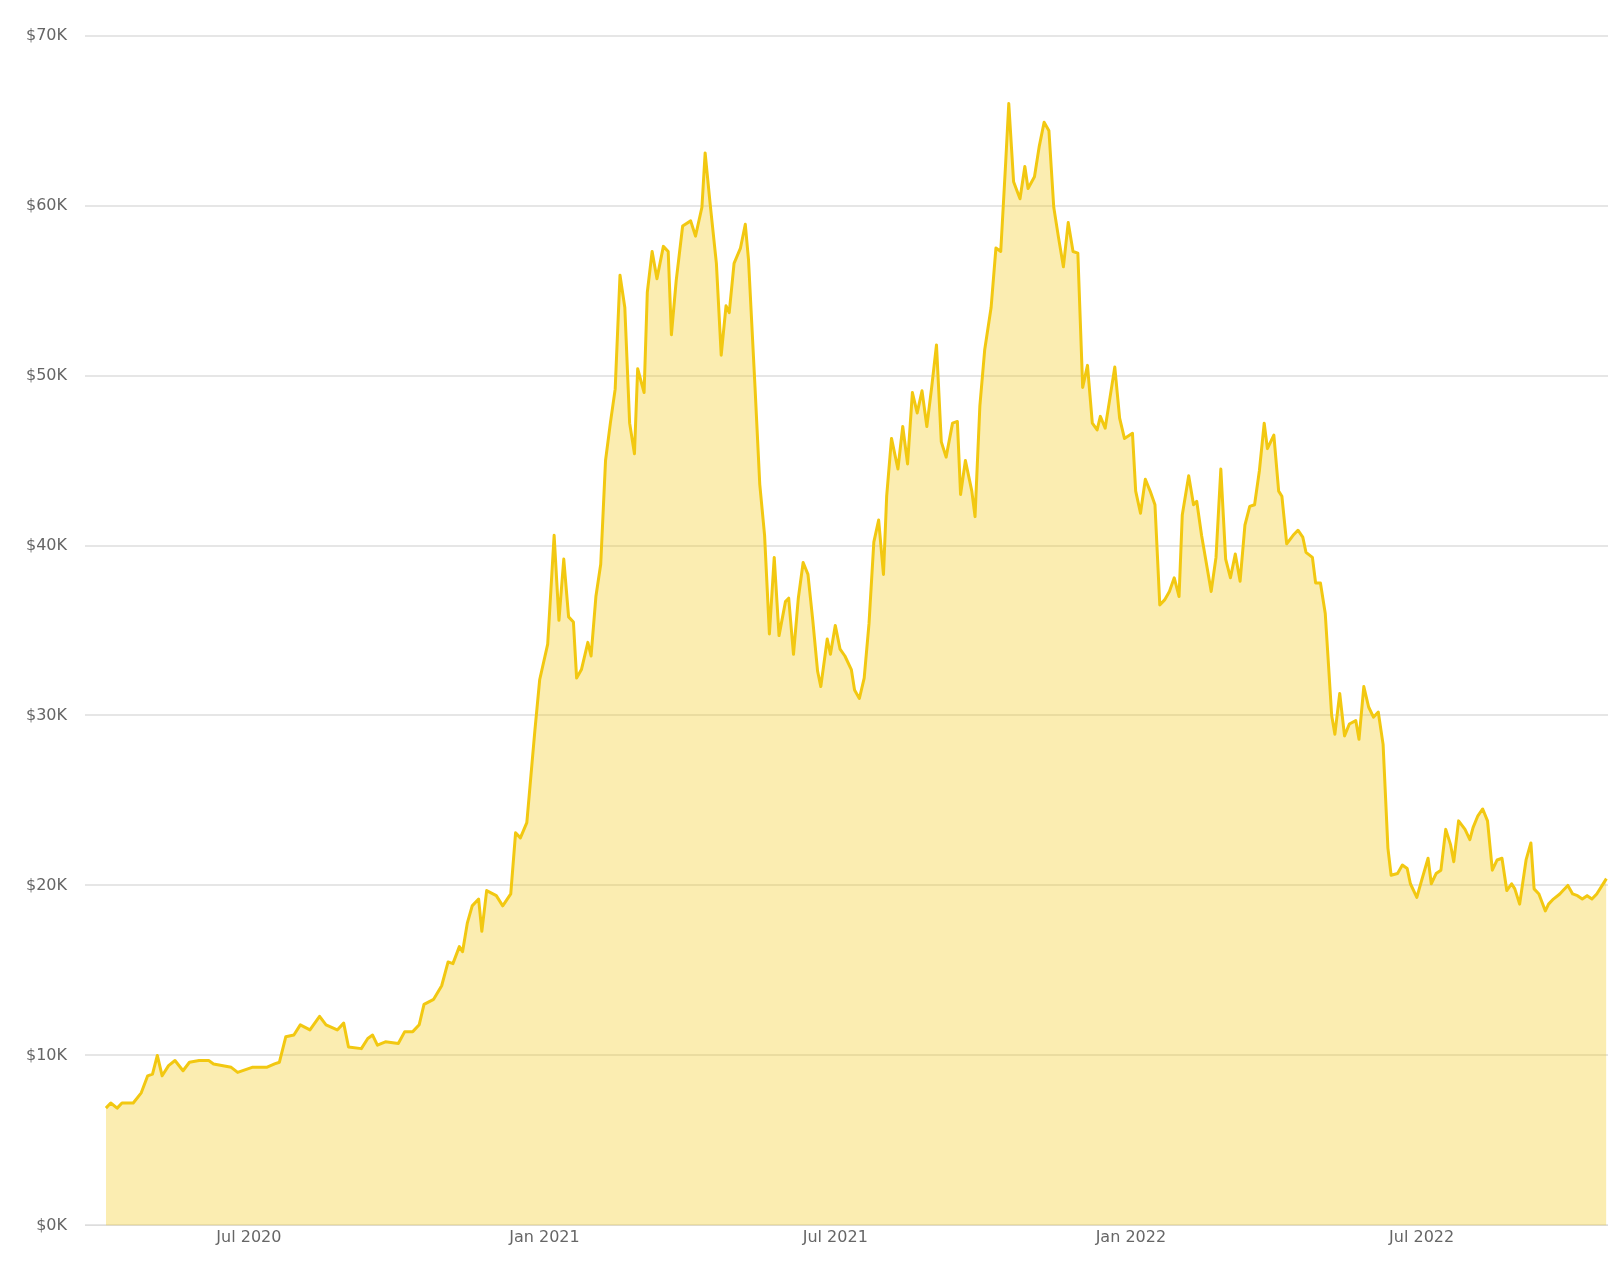 Image resolution: width=1621 pixels, height=1268 pixels. What do you see at coordinates (47, 544) in the screenshot?
I see `y-tick-label: $40K` at bounding box center [47, 544].